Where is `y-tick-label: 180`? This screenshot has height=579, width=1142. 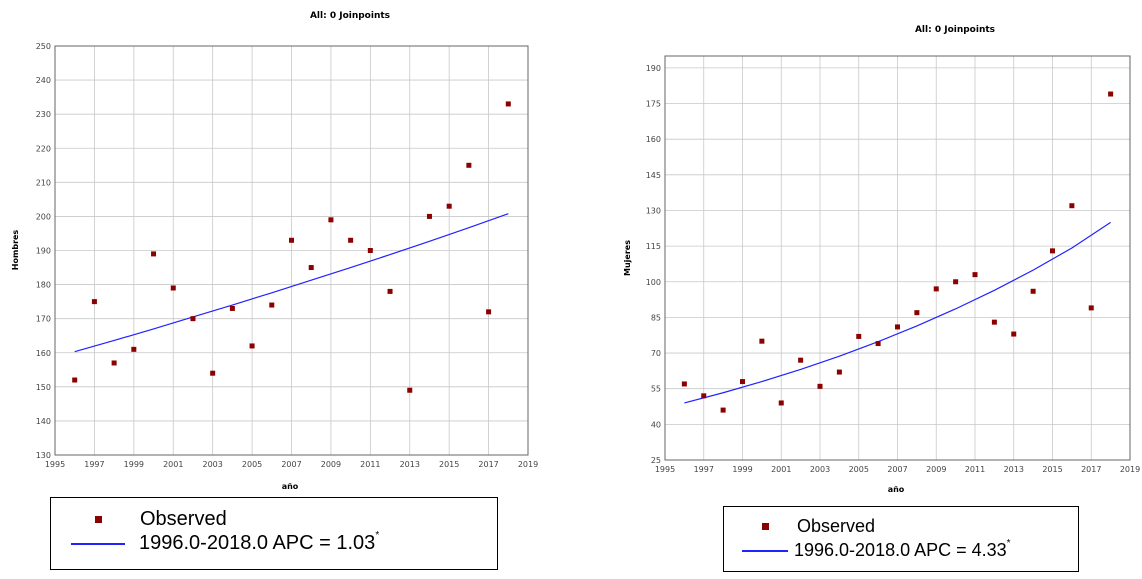
y-tick-label: 180 is located at coordinates (43, 285).